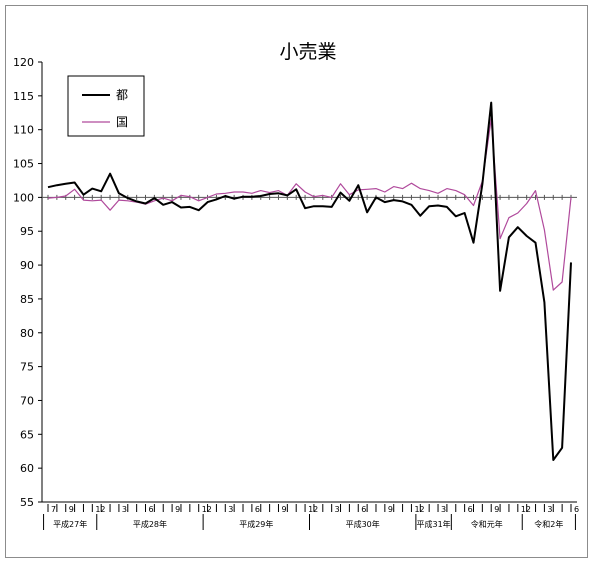  What do you see at coordinates (23, 130) in the screenshot?
I see `y-tick-label: 110` at bounding box center [23, 130].